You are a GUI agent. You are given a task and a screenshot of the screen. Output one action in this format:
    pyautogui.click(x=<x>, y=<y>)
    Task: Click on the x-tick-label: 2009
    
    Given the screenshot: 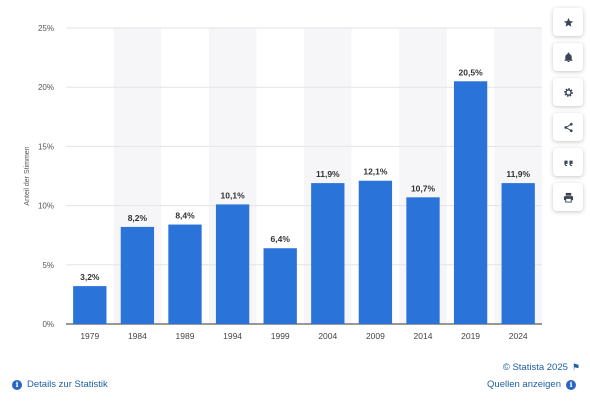 What is the action you would take?
    pyautogui.click(x=375, y=336)
    